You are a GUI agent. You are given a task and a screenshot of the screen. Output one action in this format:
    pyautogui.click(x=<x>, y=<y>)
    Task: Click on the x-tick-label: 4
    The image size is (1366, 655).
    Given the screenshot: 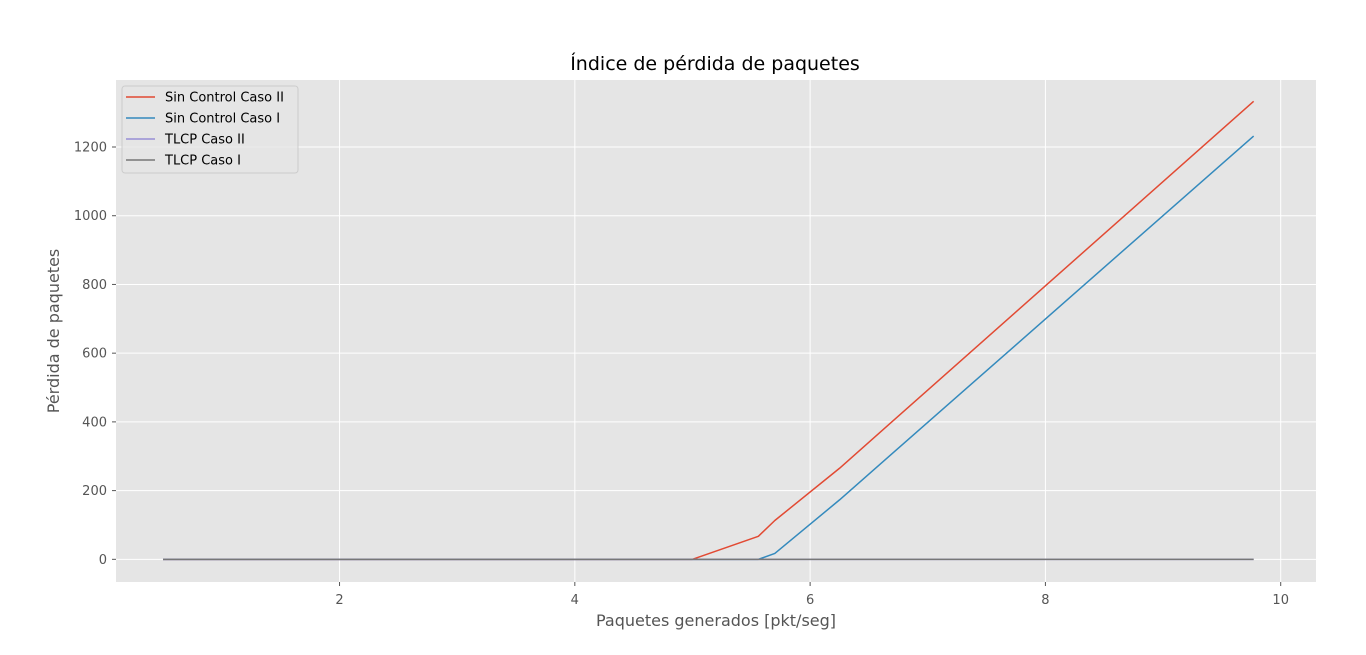 What is the action you would take?
    pyautogui.click(x=575, y=600)
    